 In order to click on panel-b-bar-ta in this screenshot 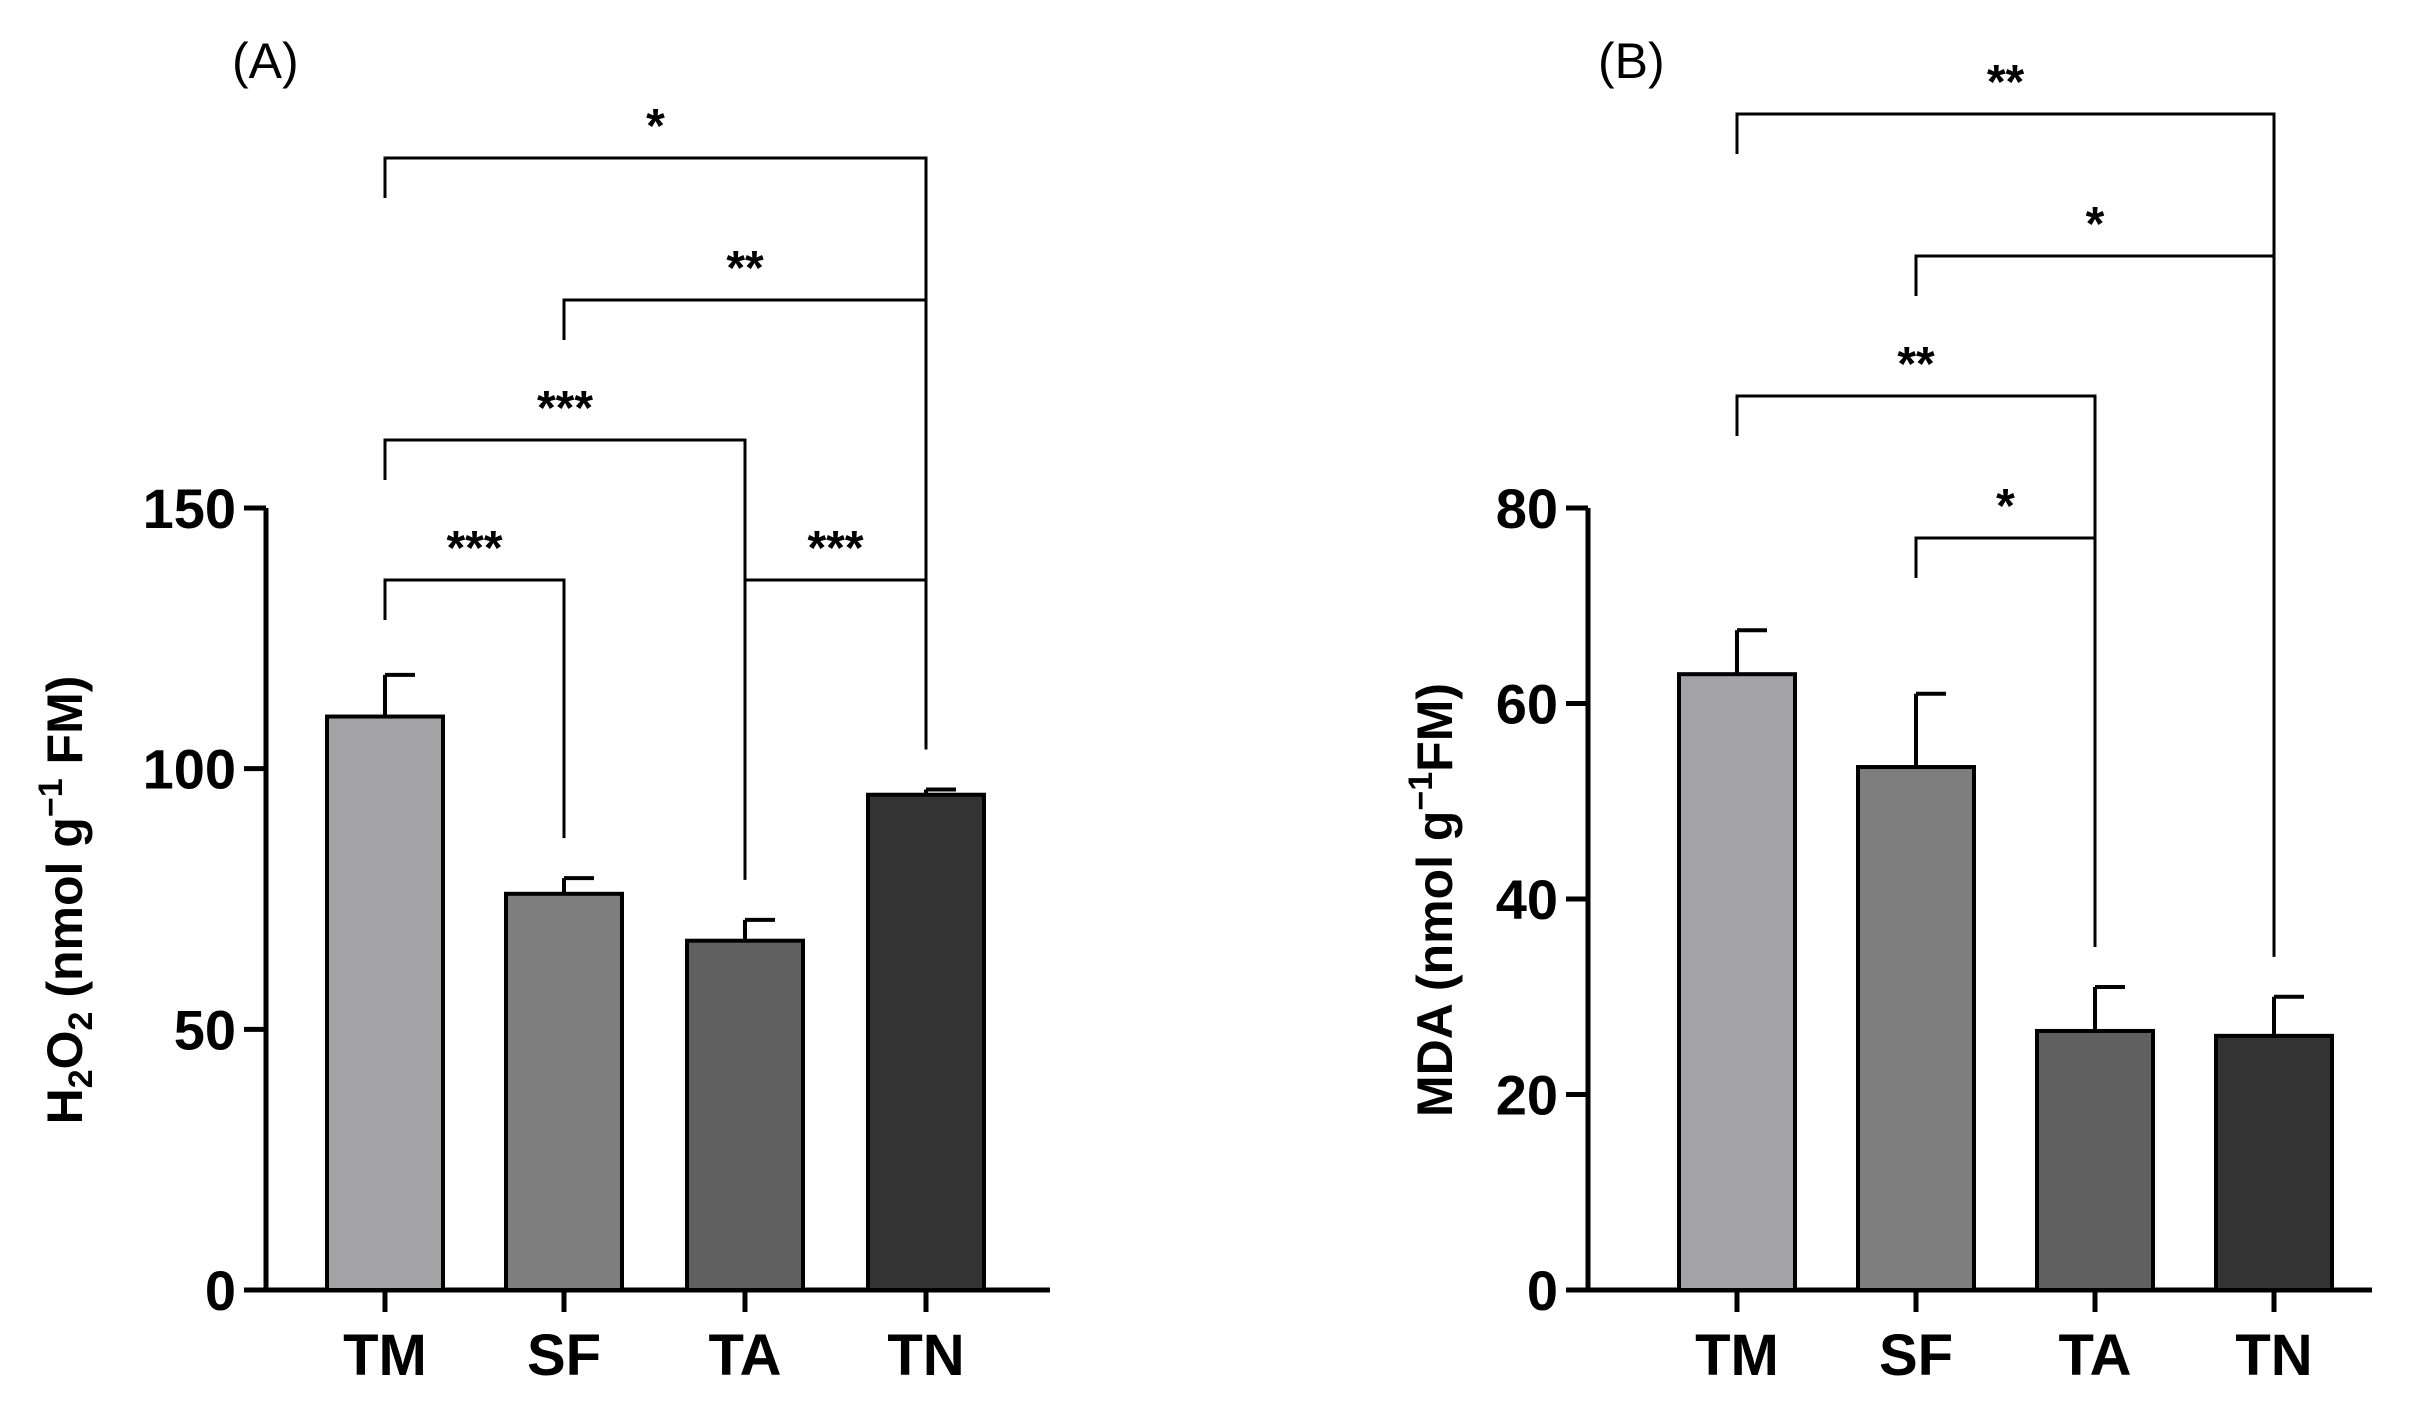, I will do `click(2095, 1160)`.